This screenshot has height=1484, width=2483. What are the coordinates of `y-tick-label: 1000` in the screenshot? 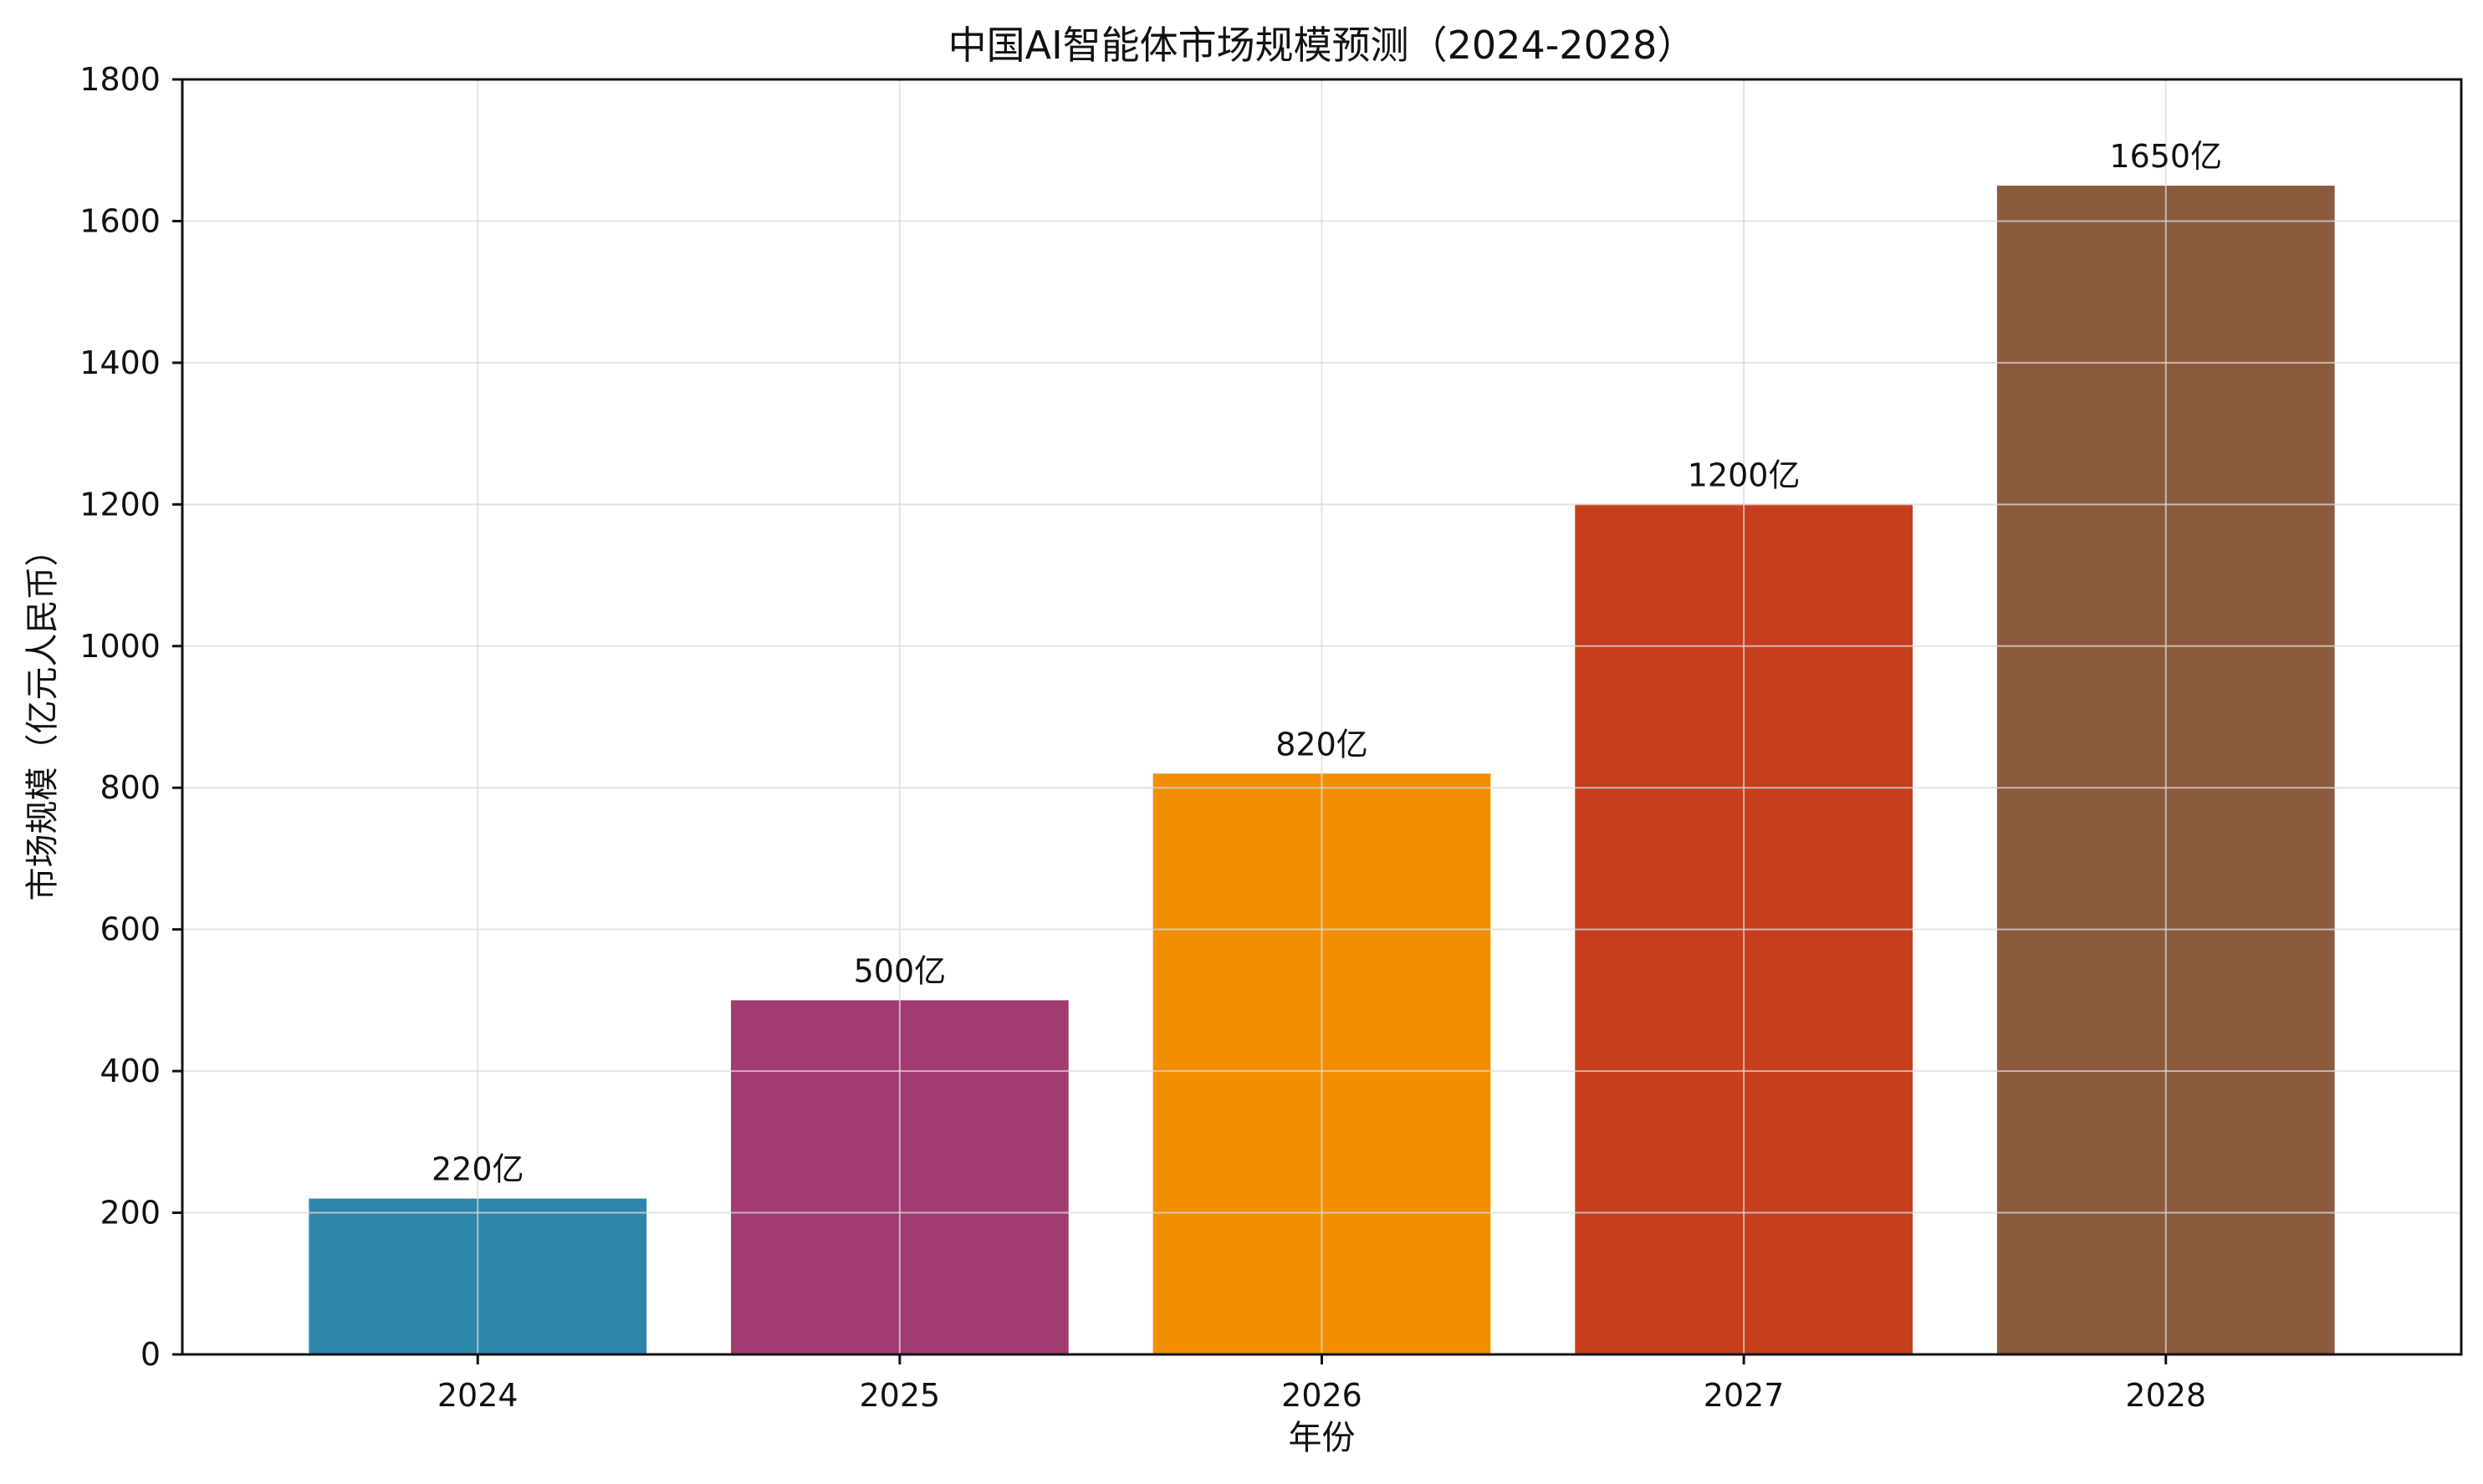 It's located at (120, 646).